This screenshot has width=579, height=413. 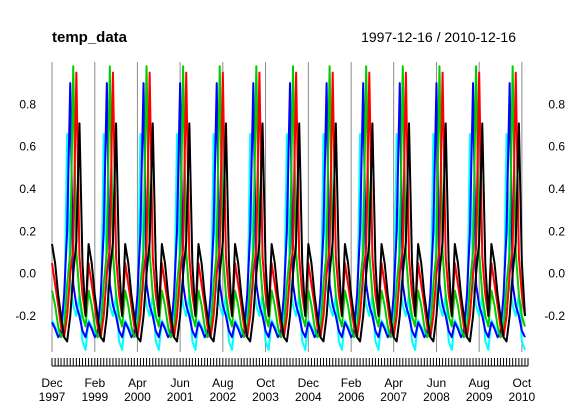 I want to click on date-range-label: 1997-12-16 / 2010-12-16, so click(x=438, y=37).